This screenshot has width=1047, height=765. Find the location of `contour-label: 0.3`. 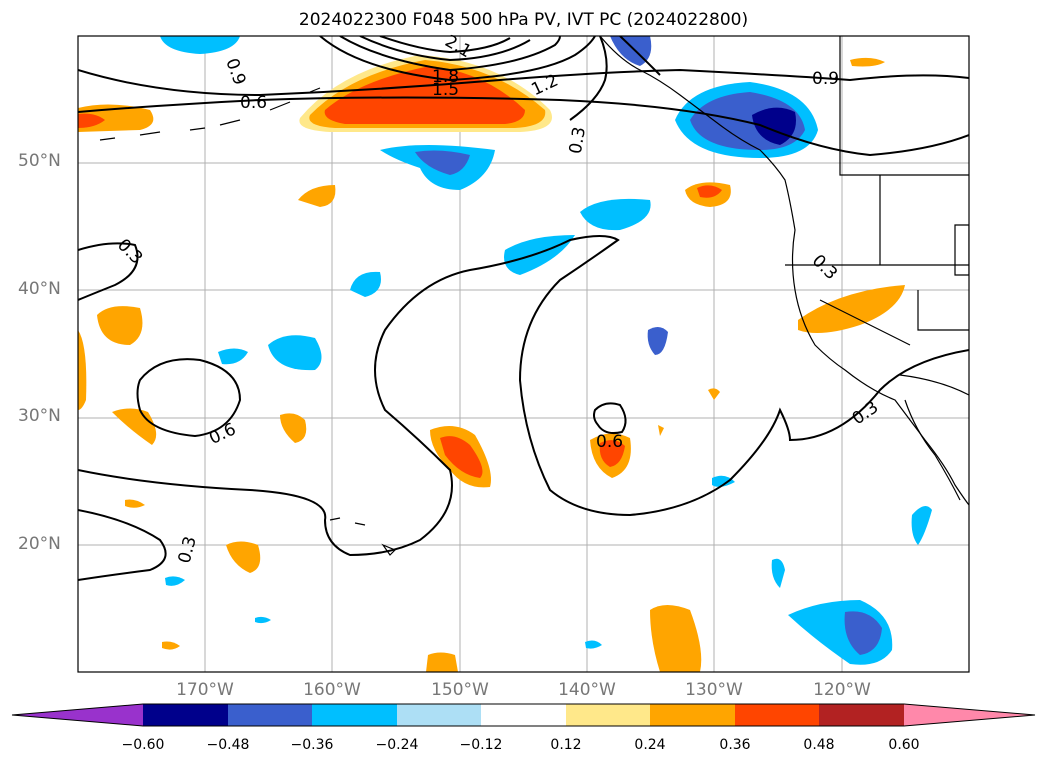

contour-label: 0.3 is located at coordinates (578, 140).